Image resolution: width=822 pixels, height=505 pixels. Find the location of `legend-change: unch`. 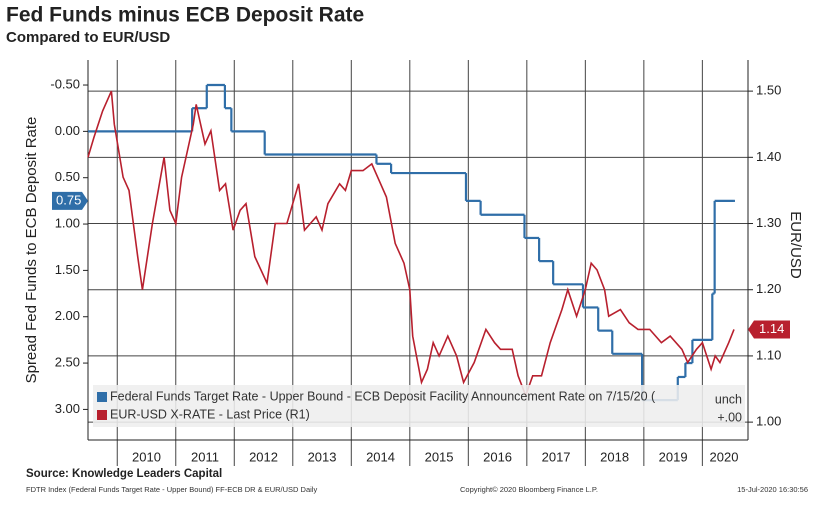

legend-change: unch is located at coordinates (728, 399).